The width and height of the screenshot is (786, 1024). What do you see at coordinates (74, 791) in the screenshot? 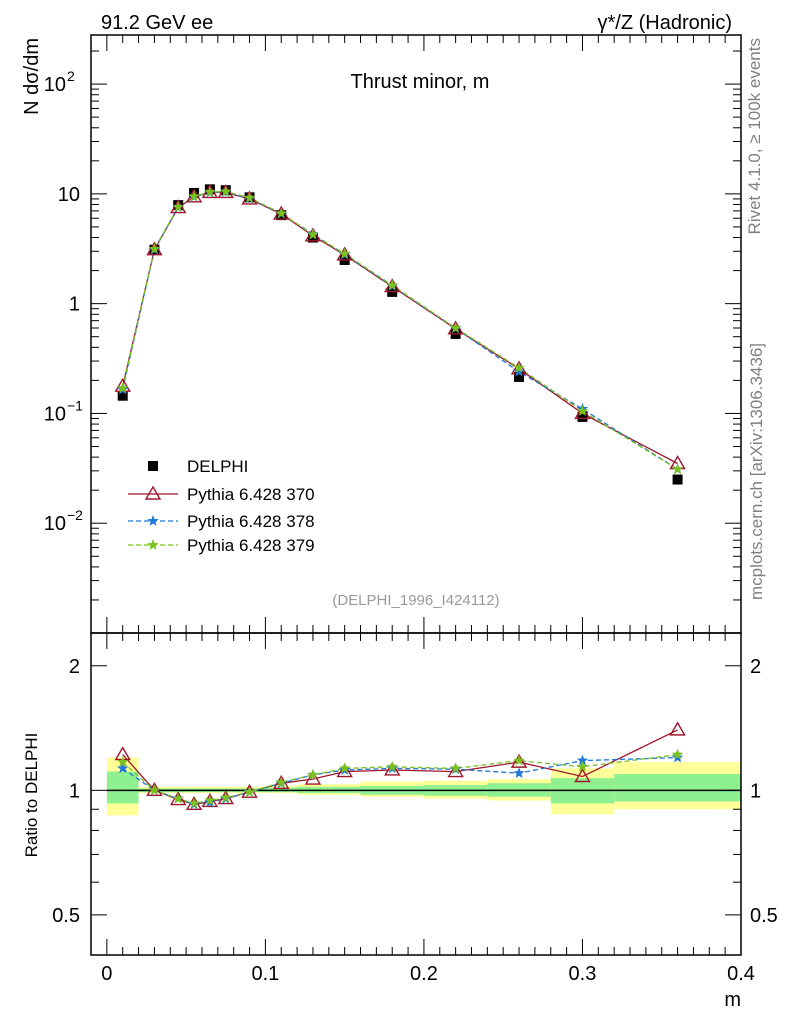
I see `ratio-y-tick-label: 1` at bounding box center [74, 791].